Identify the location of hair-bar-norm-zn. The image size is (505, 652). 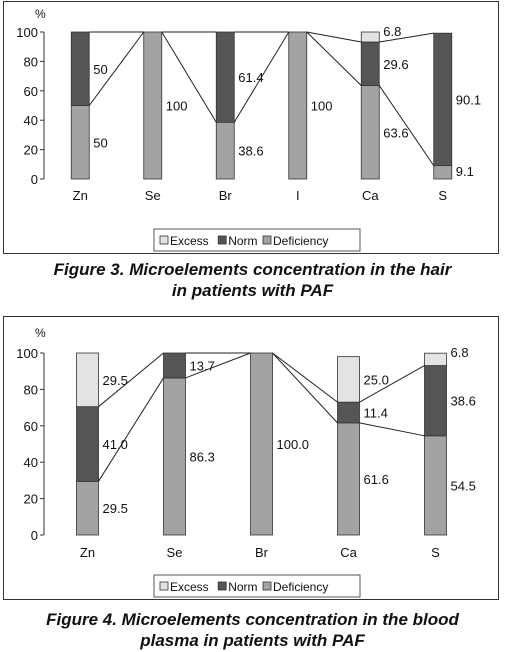
(80, 68).